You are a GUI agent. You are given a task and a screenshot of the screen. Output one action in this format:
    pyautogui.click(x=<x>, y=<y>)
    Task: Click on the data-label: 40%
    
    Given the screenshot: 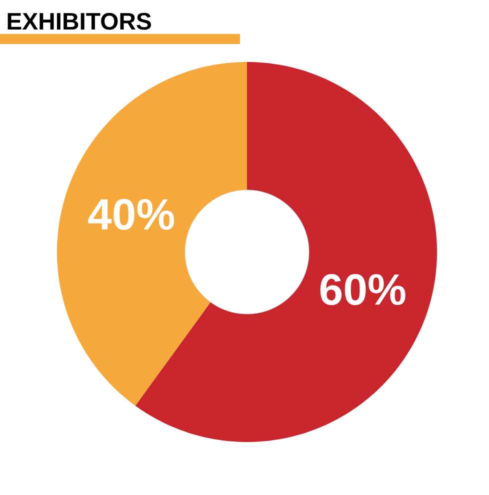 What is the action you would take?
    pyautogui.click(x=131, y=214)
    